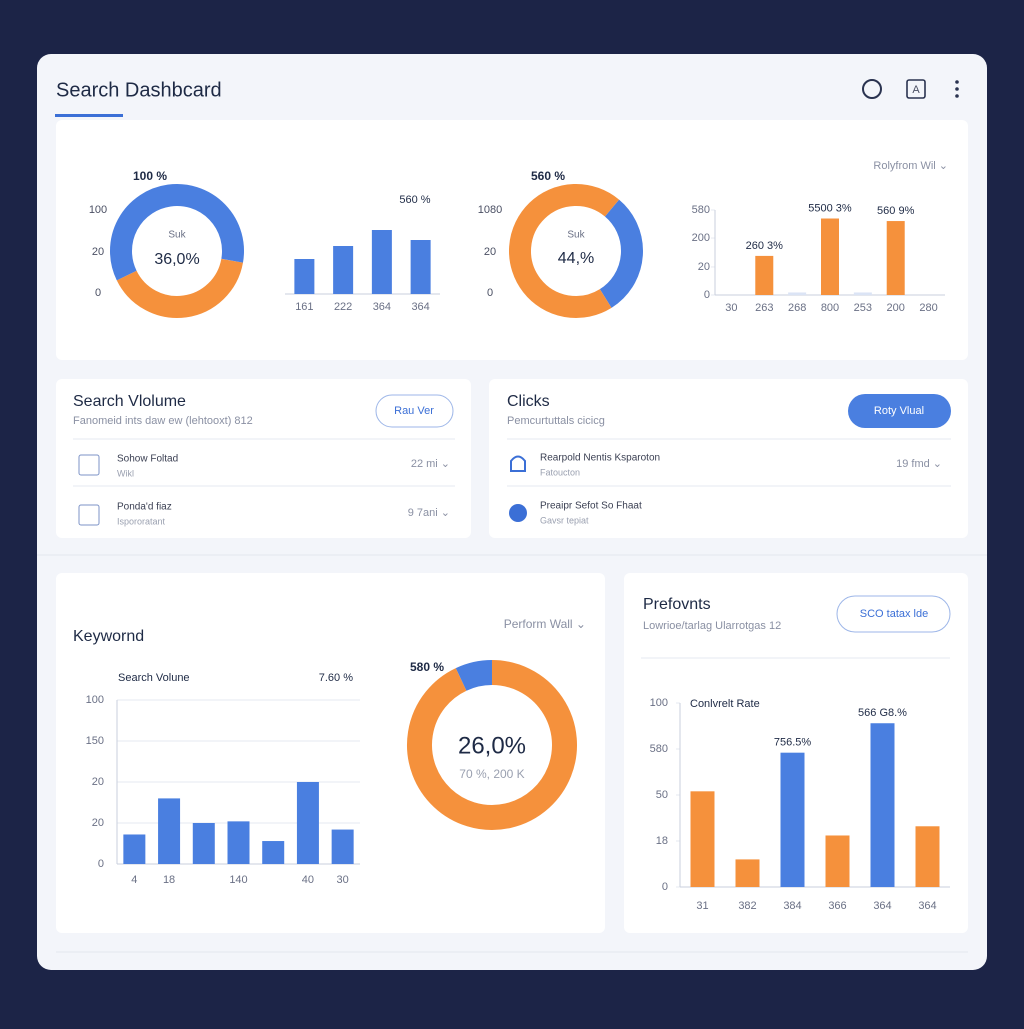  Describe the element at coordinates (896, 211) in the screenshot. I see `annotation: 560 9%` at that location.